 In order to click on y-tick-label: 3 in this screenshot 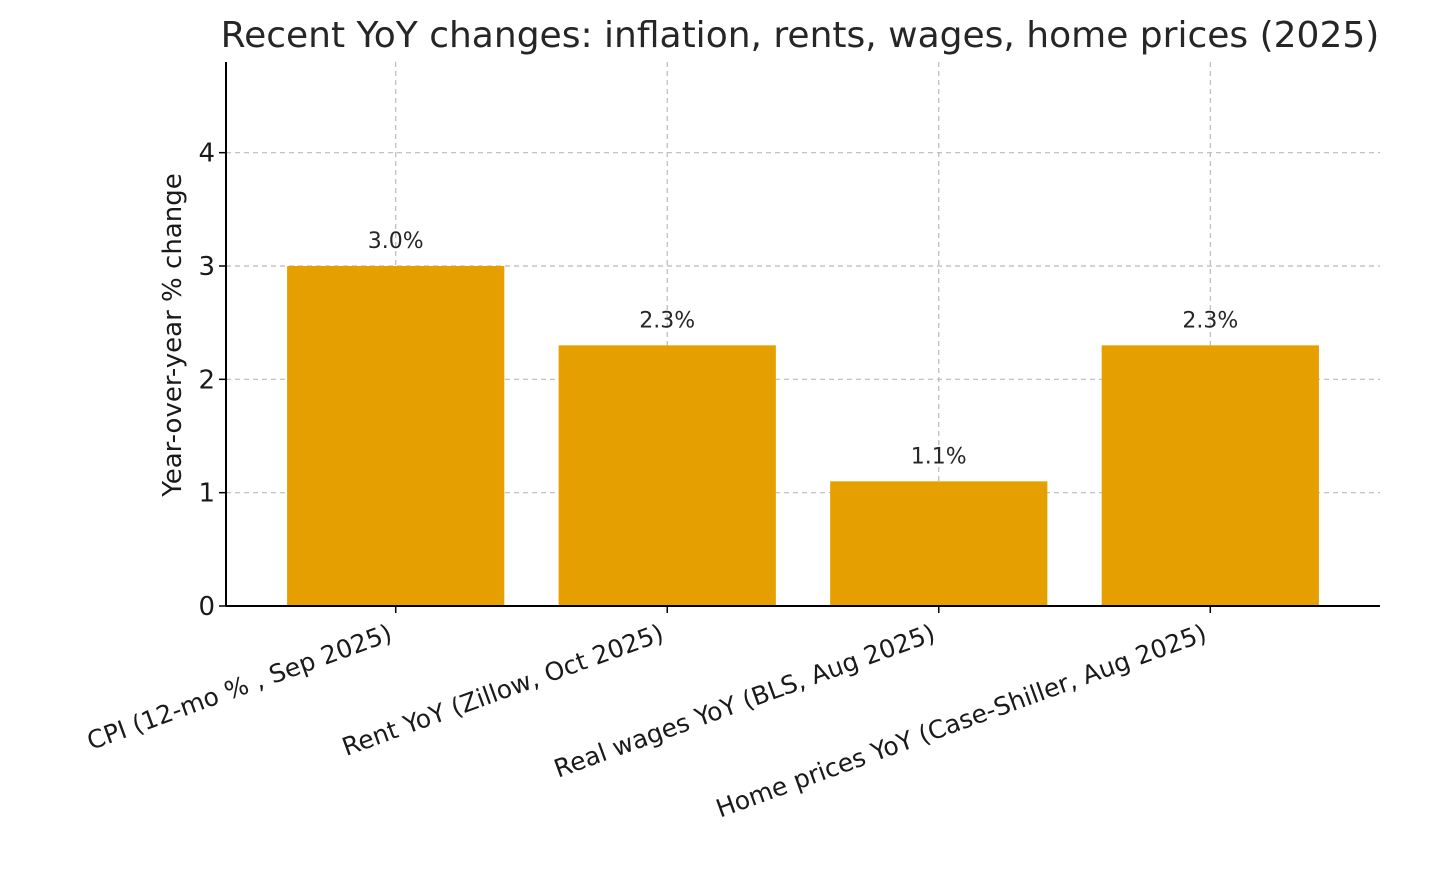, I will do `click(206, 267)`.